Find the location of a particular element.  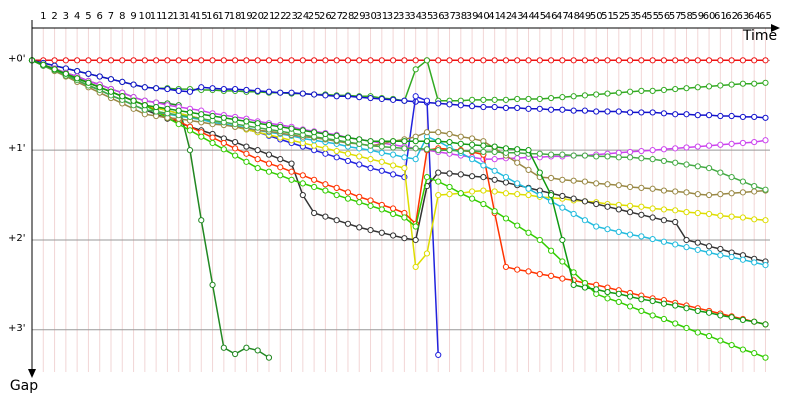

x-tick-label: 29 is located at coordinates (359, 16).